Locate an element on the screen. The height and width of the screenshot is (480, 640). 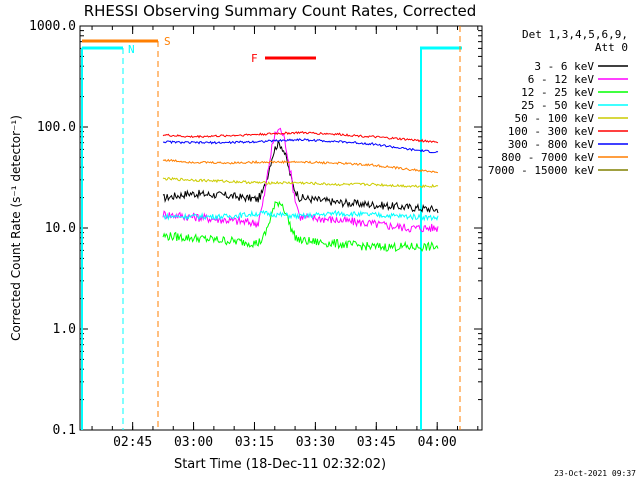
y-axis-label: Corrected Count Rate (s⁻¹ detector⁻¹) is located at coordinates (16, 228).